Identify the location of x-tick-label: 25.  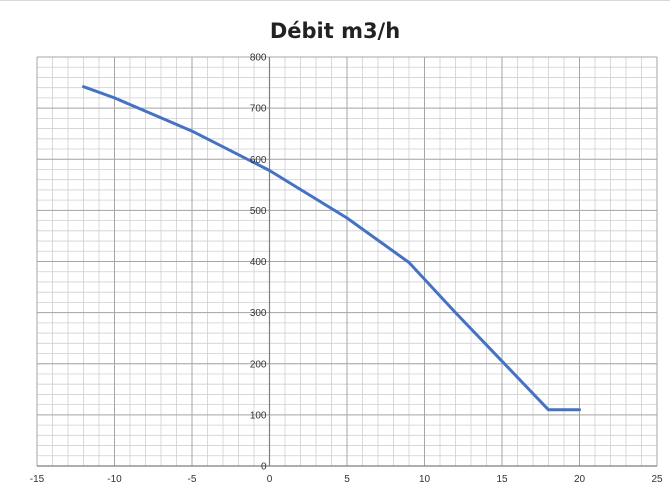
(657, 479).